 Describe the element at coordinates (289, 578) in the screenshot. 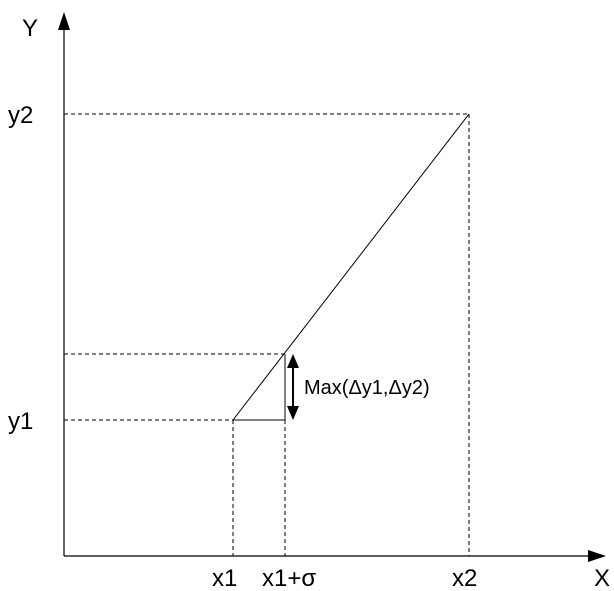

I see `x1-sigma-tick-label: x1+σ` at that location.